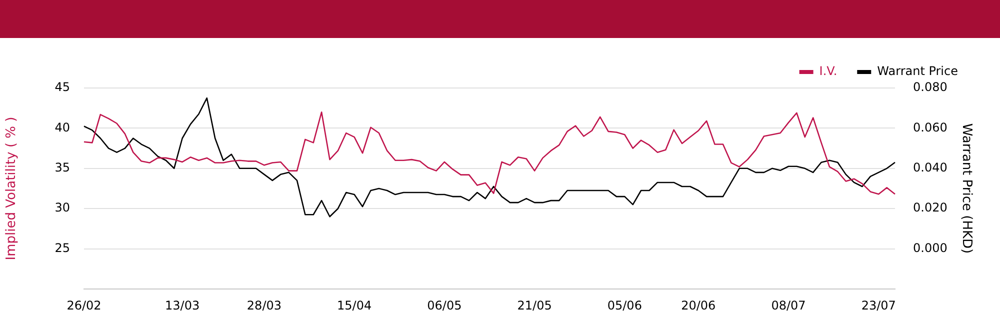 The height and width of the screenshot is (324, 1000). I want to click on x-tick-label: 06/05, so click(444, 305).